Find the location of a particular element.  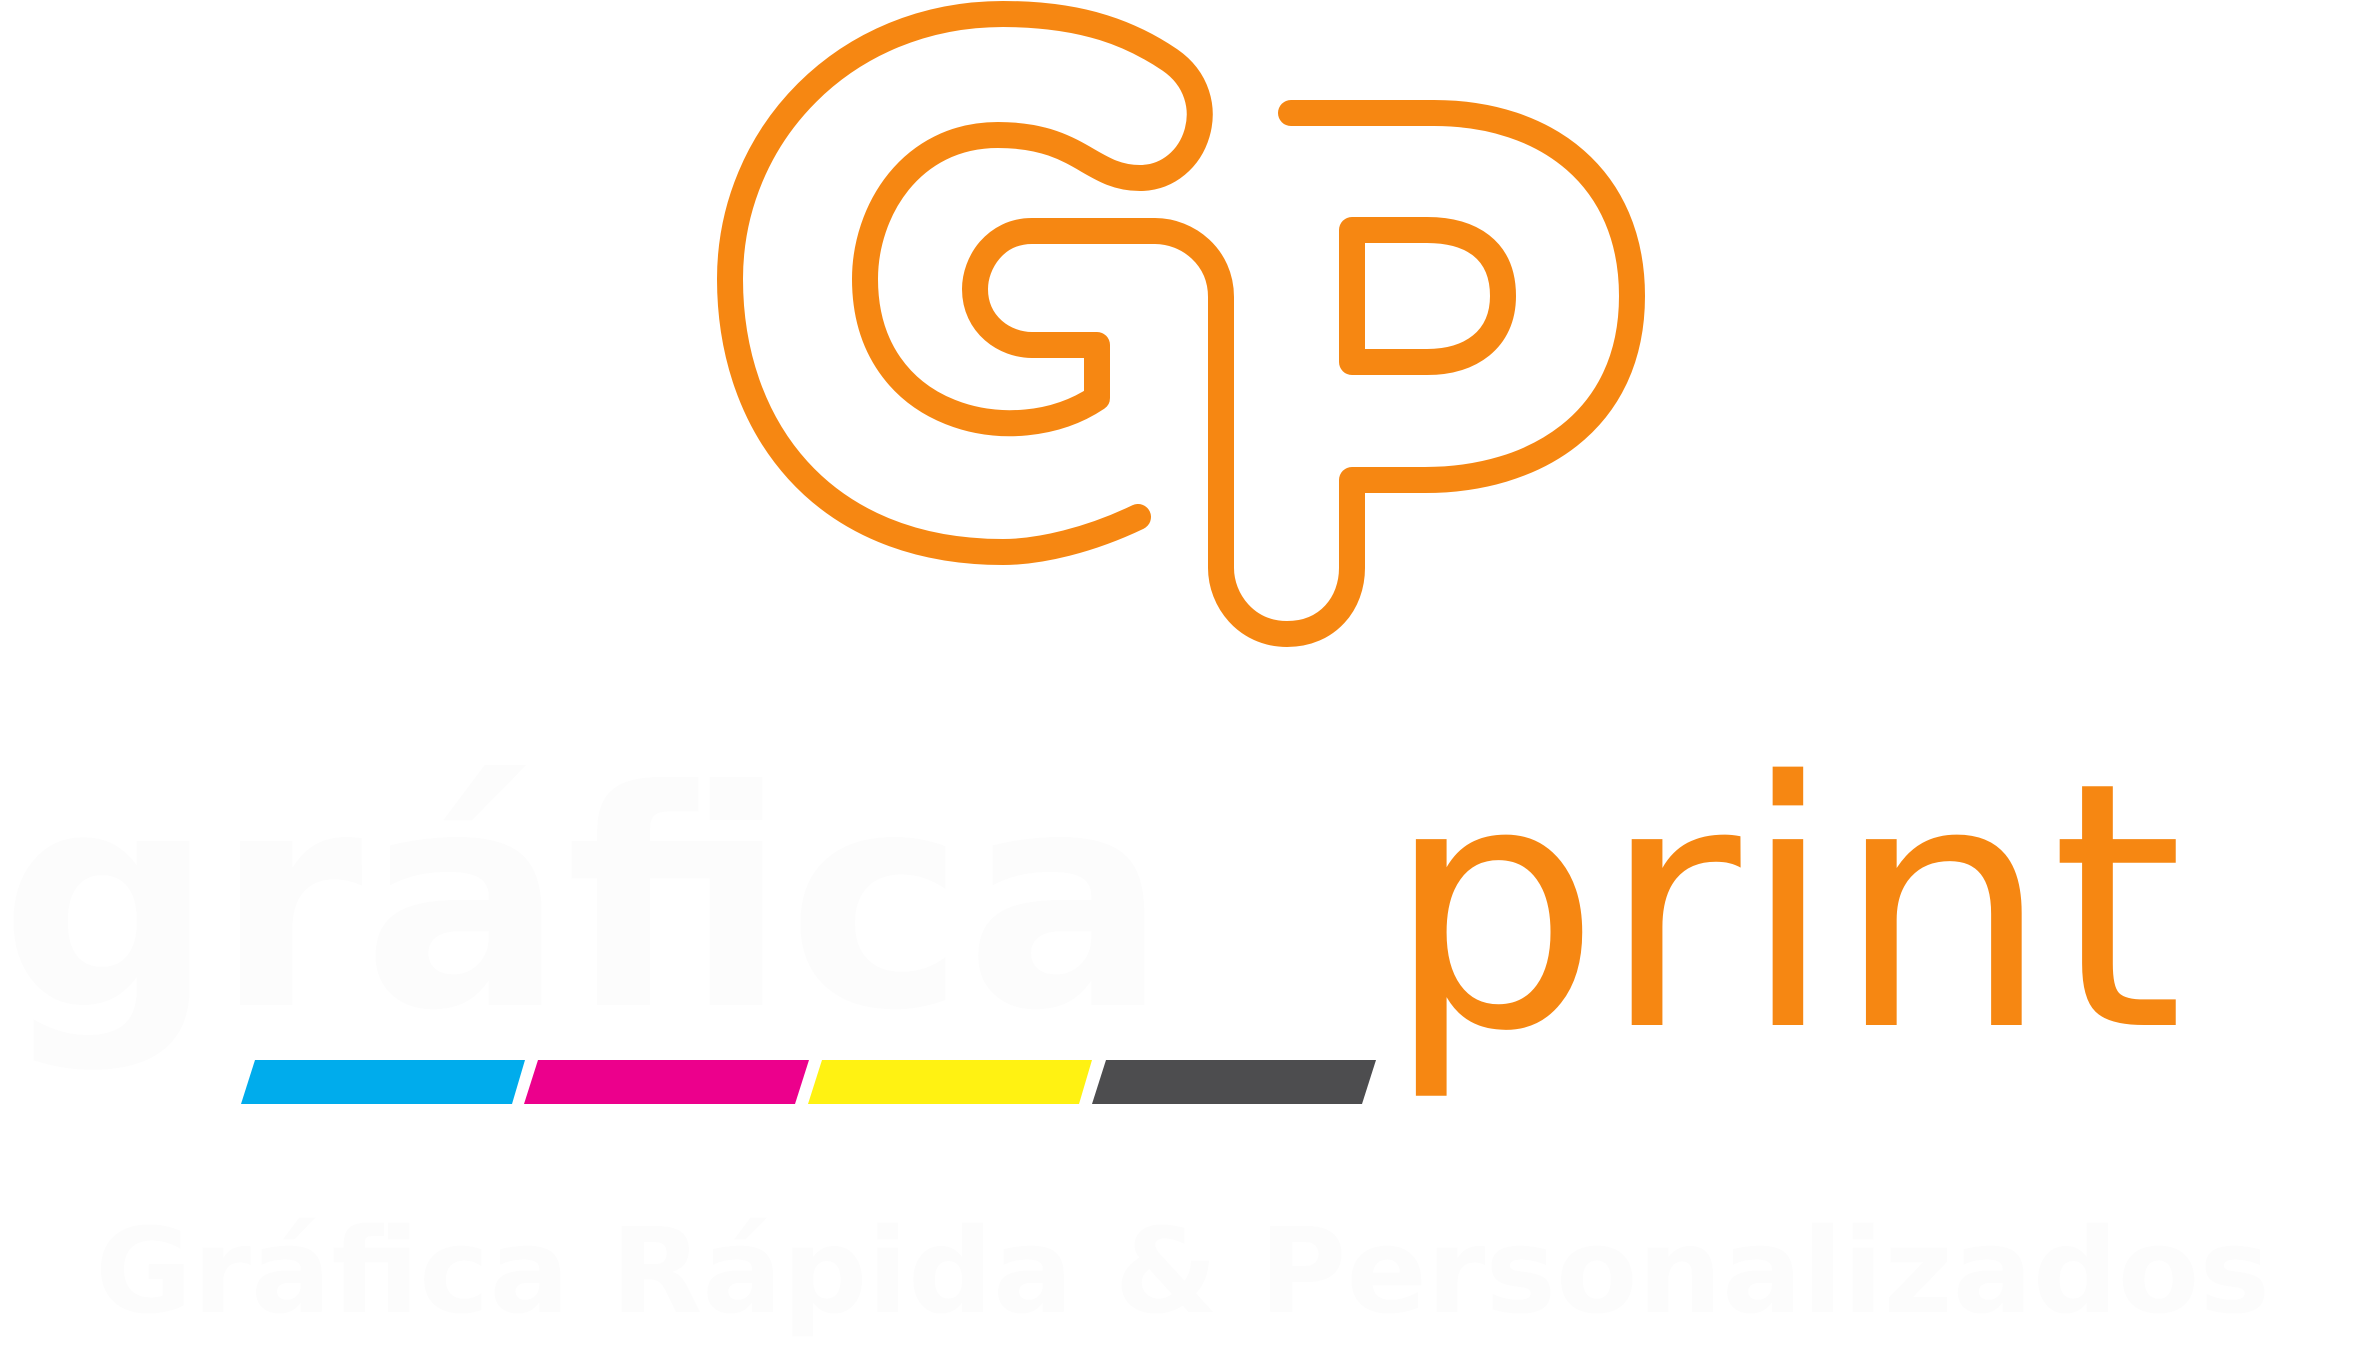

word-grafica: gráfica is located at coordinates (584, 901).